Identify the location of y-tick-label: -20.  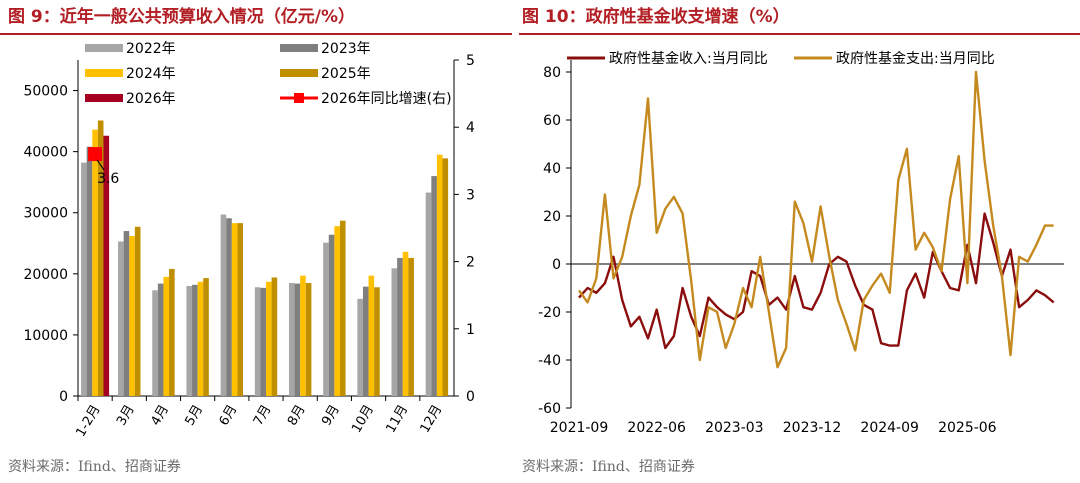
(549, 313).